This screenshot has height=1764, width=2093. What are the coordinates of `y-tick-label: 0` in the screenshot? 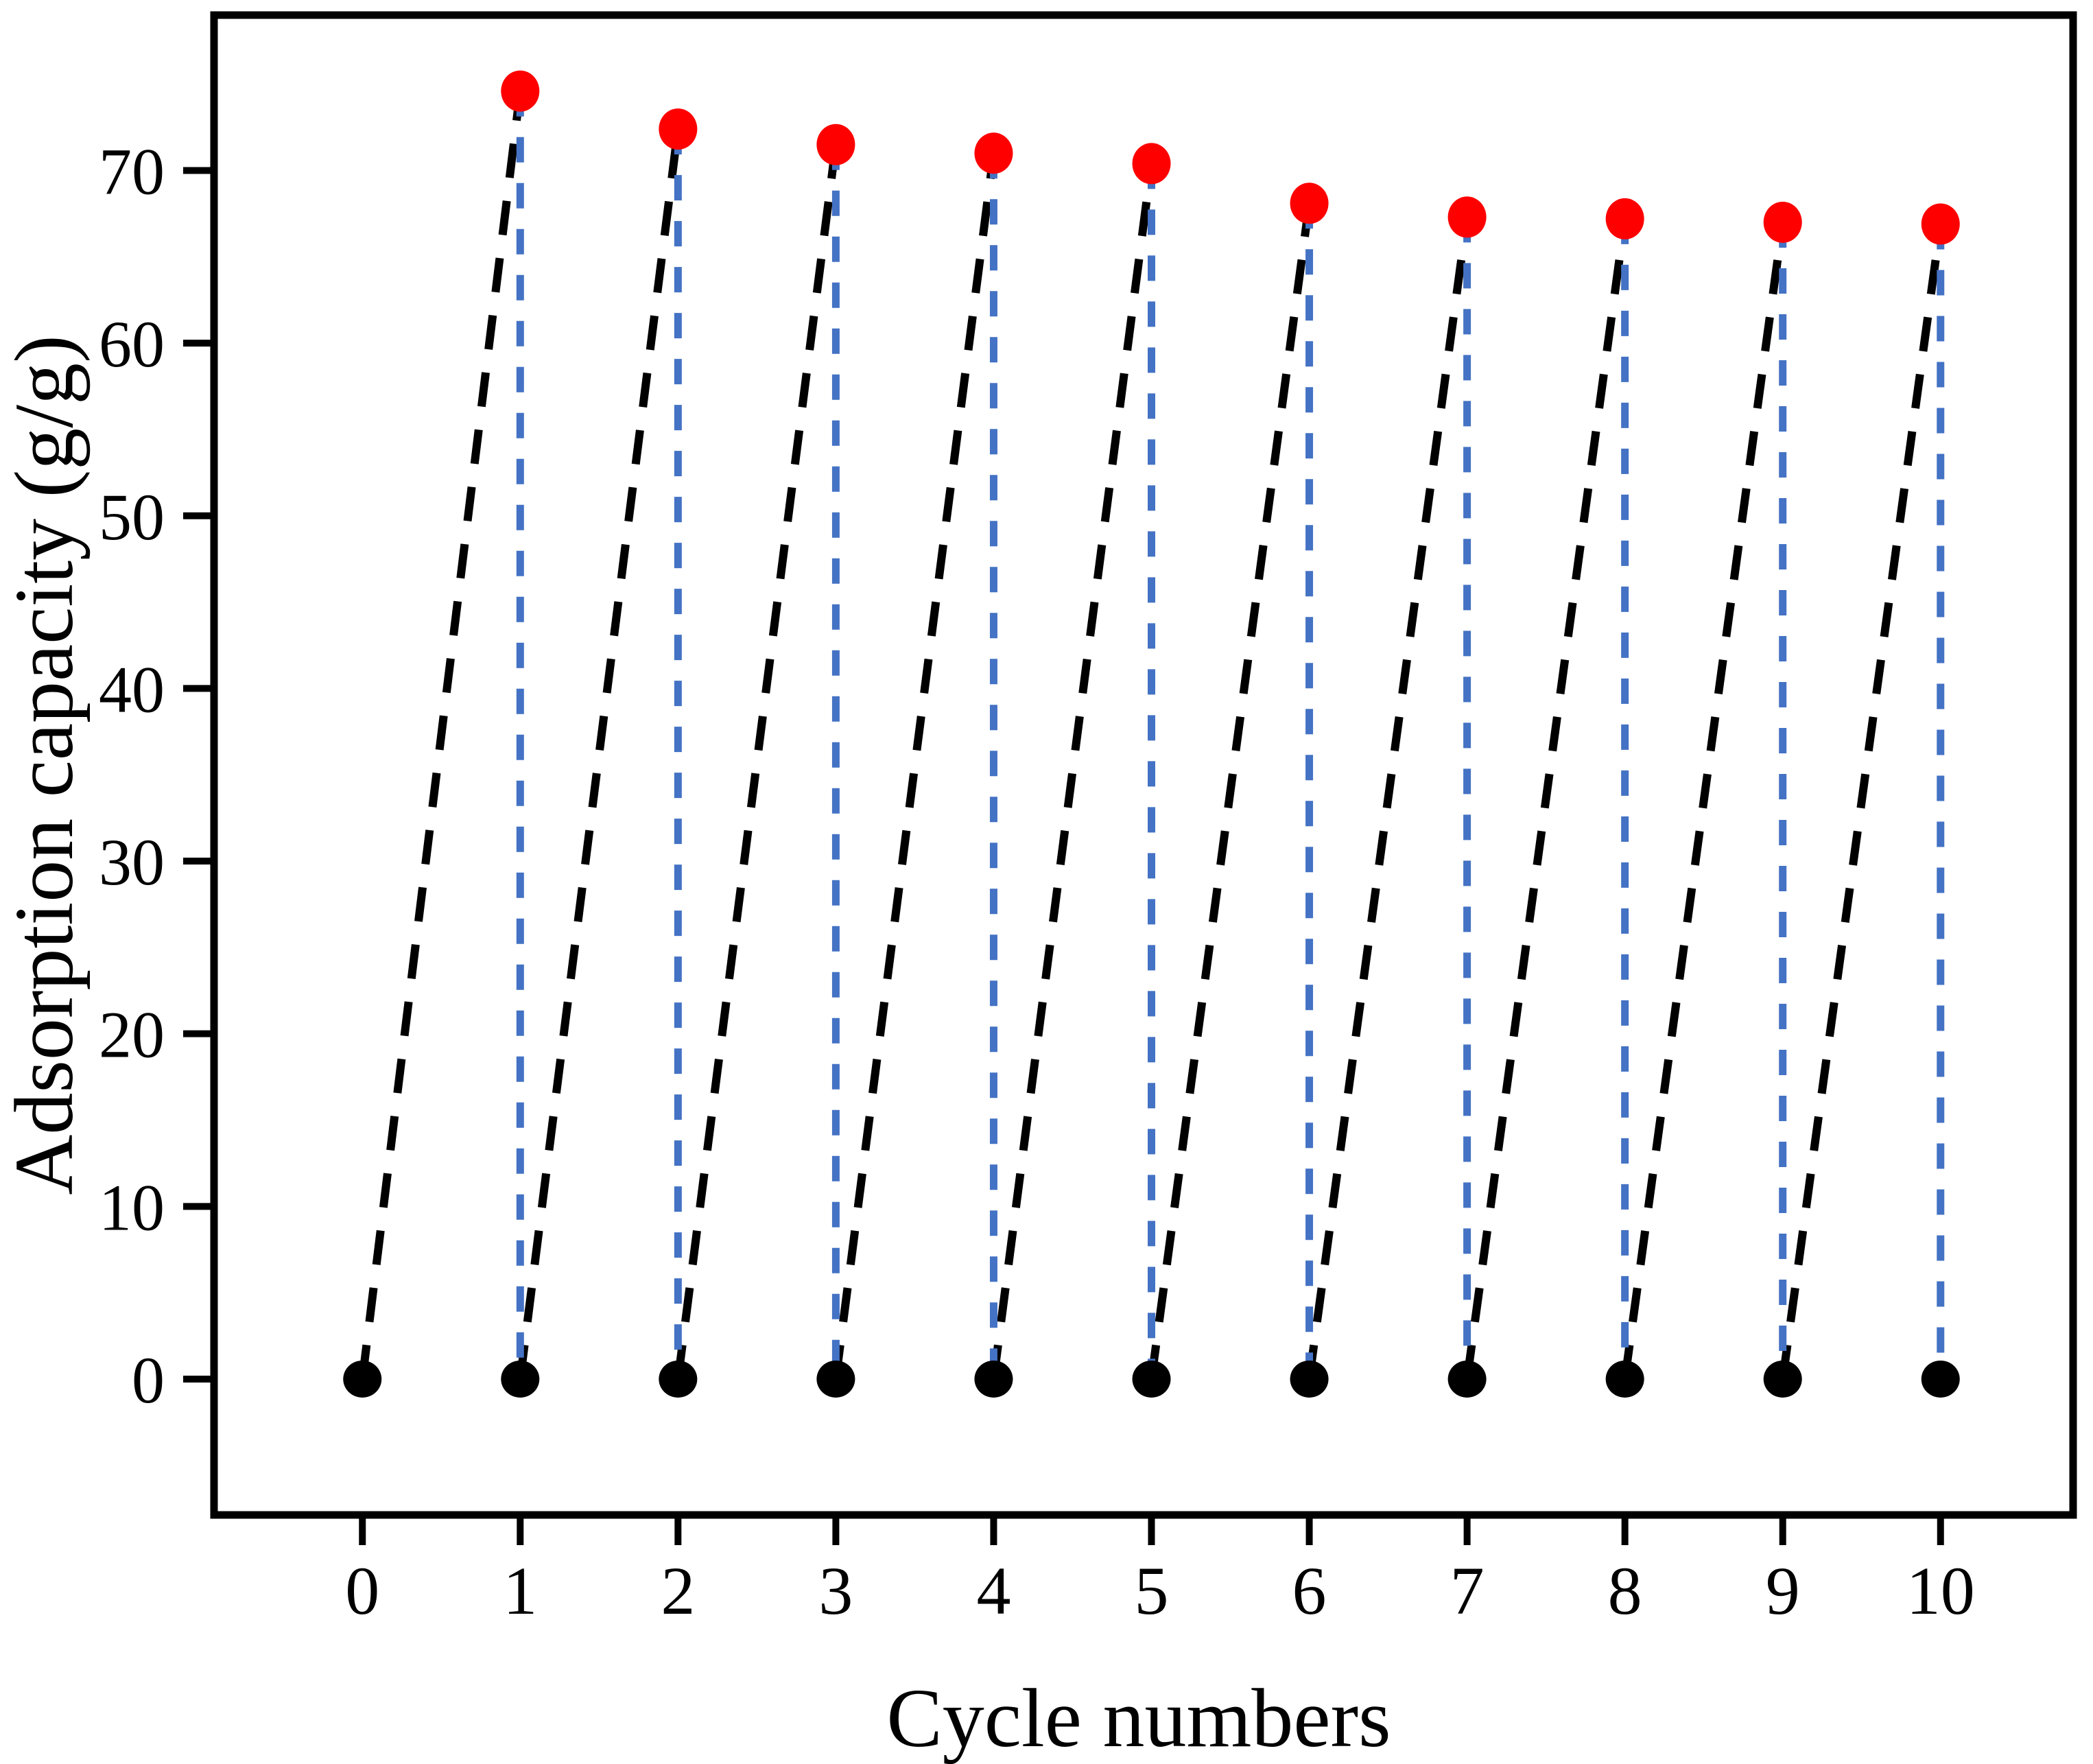 It's located at (148, 1380).